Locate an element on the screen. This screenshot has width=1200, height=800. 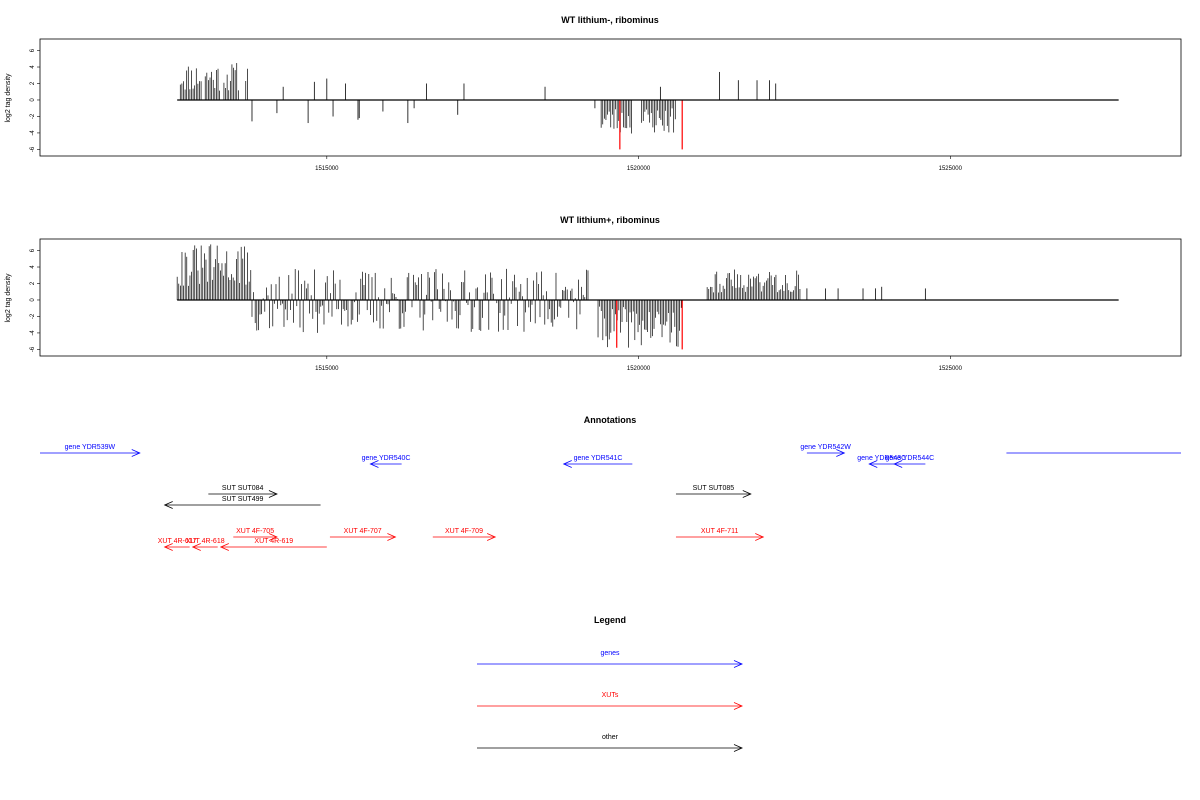
annotation-feature: XUT 4R-618 is located at coordinates (205, 544).